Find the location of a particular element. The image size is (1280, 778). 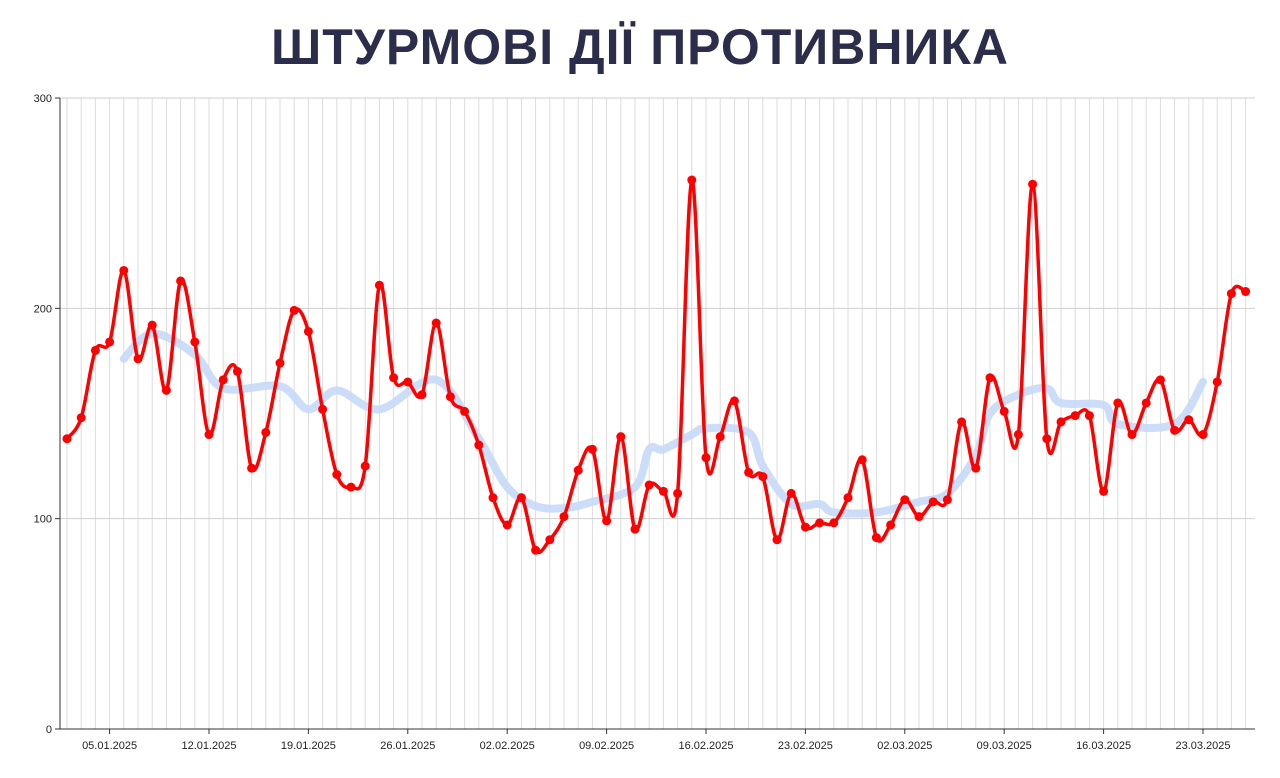

y-tick-label: 200 is located at coordinates (43, 309).